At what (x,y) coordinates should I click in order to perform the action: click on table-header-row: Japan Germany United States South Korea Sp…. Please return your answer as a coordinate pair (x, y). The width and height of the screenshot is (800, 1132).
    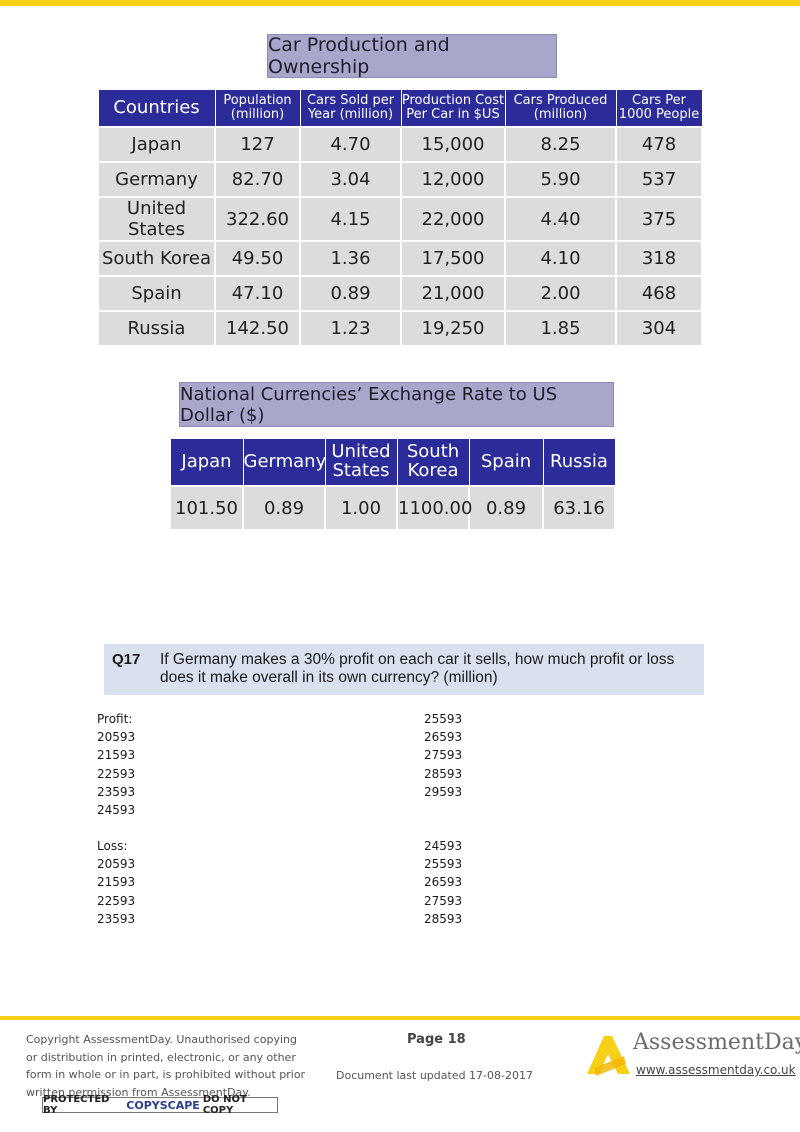
    Looking at the image, I should click on (392, 462).